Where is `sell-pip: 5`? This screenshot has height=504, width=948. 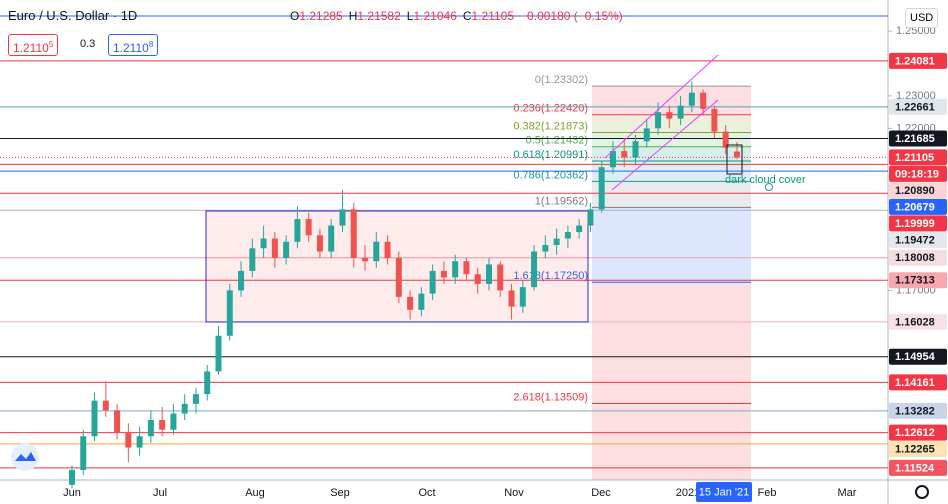 sell-pip: 5 is located at coordinates (51, 44).